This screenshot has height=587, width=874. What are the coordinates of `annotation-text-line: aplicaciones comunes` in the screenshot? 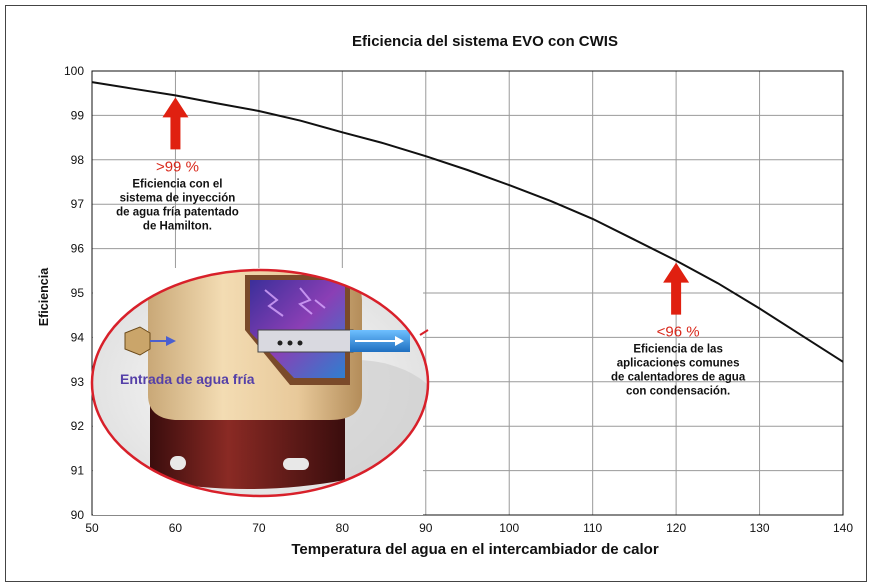 It's located at (678, 364).